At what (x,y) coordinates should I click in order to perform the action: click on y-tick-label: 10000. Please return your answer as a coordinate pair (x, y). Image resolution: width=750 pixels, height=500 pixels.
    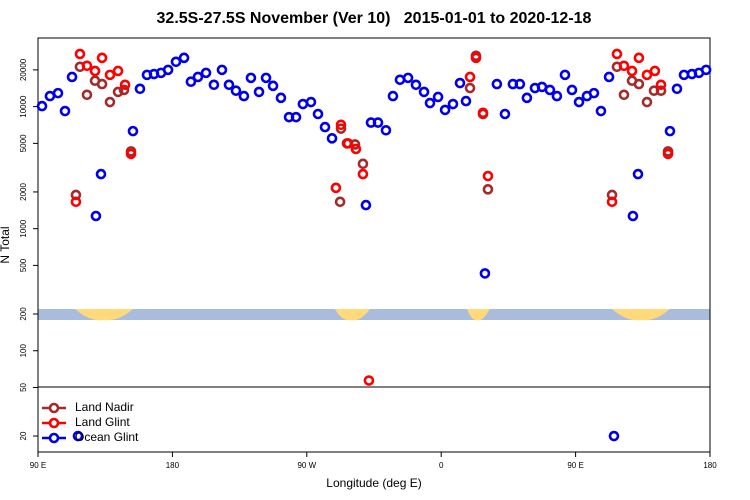
    Looking at the image, I should click on (23, 106).